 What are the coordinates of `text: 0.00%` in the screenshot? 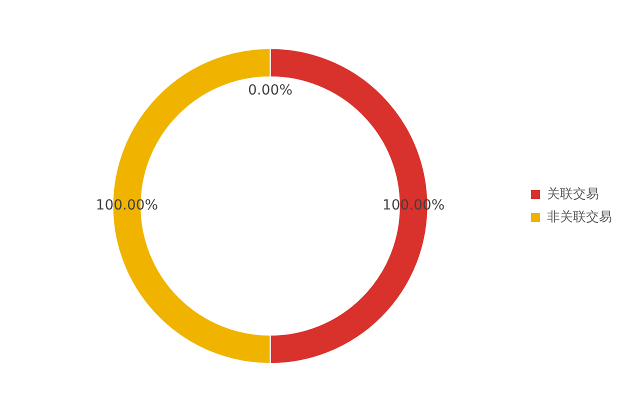 It's located at (270, 90).